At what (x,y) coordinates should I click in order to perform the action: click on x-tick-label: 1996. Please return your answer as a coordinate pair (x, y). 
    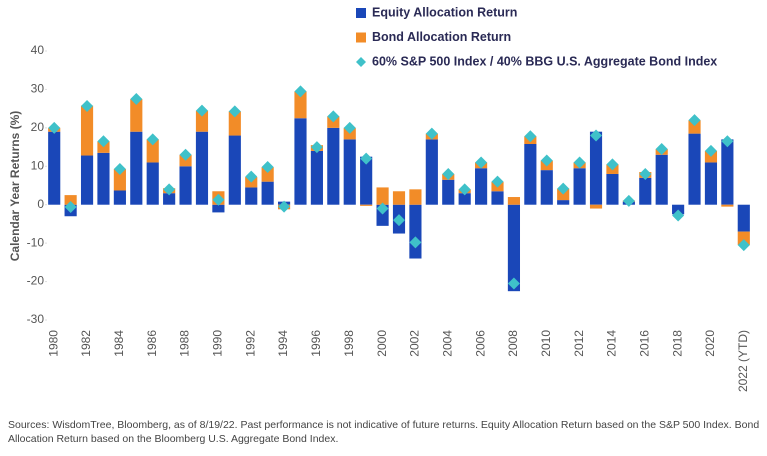
    Looking at the image, I should click on (316, 343).